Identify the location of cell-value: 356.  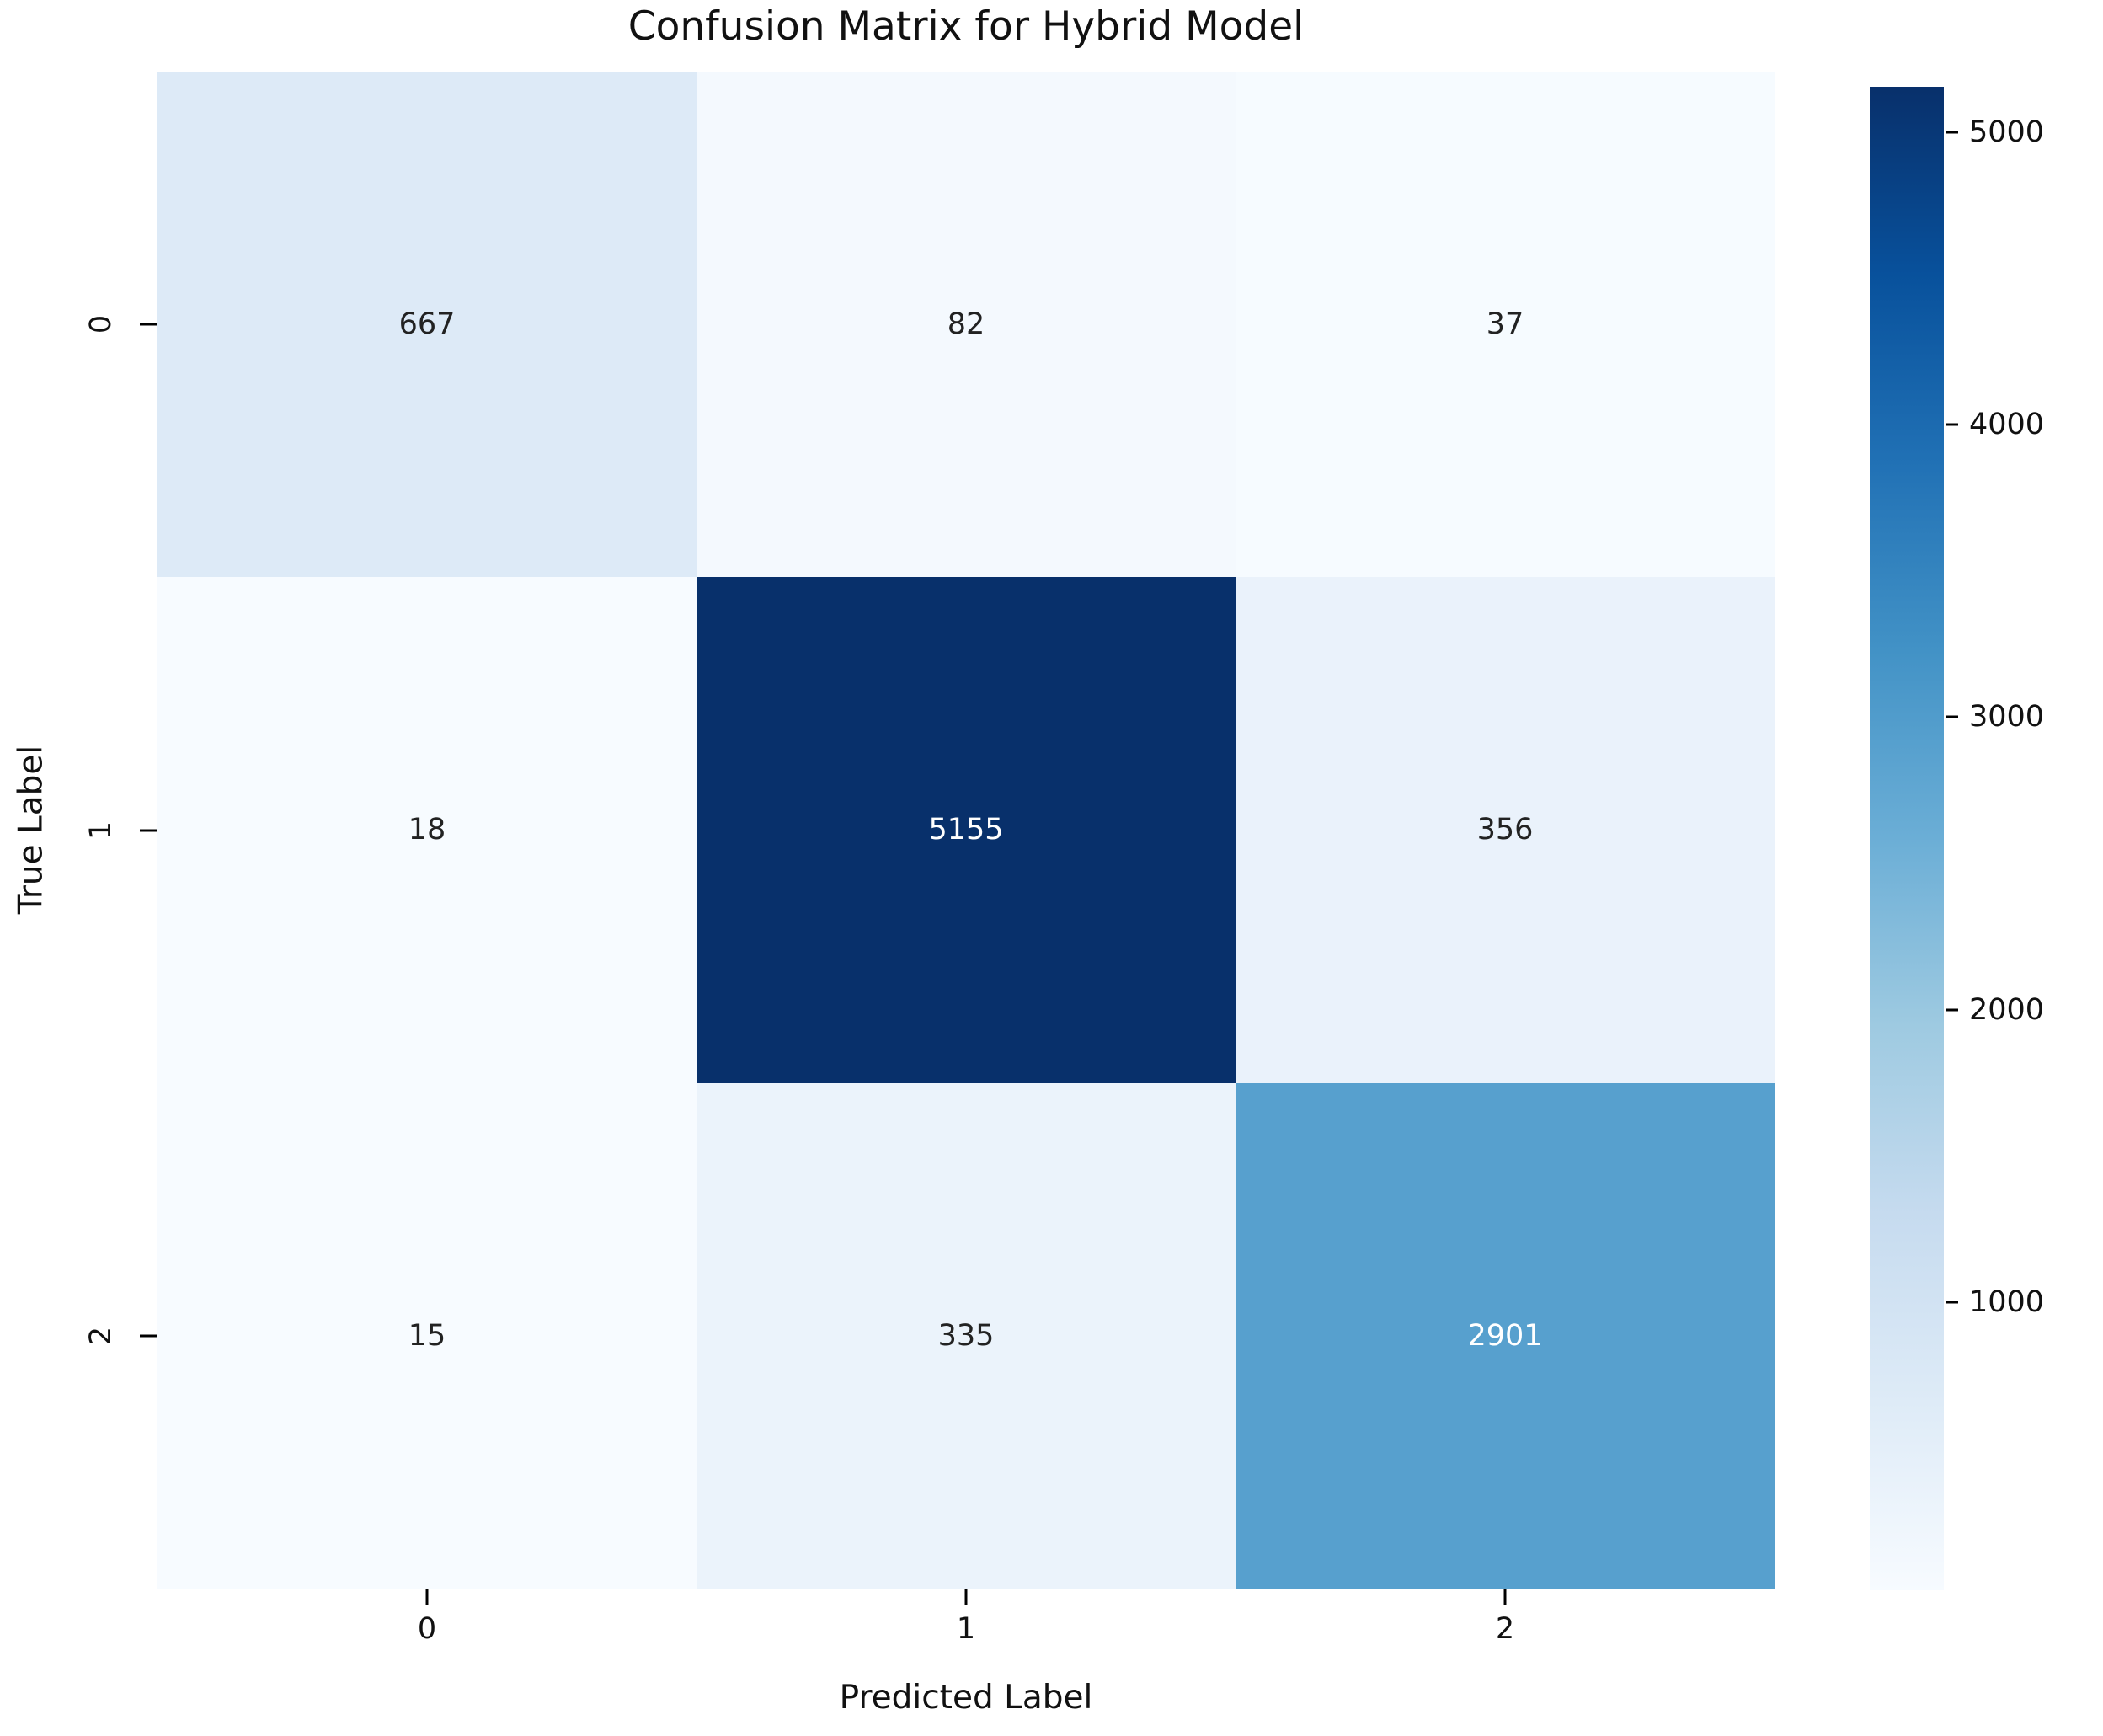
(1505, 830).